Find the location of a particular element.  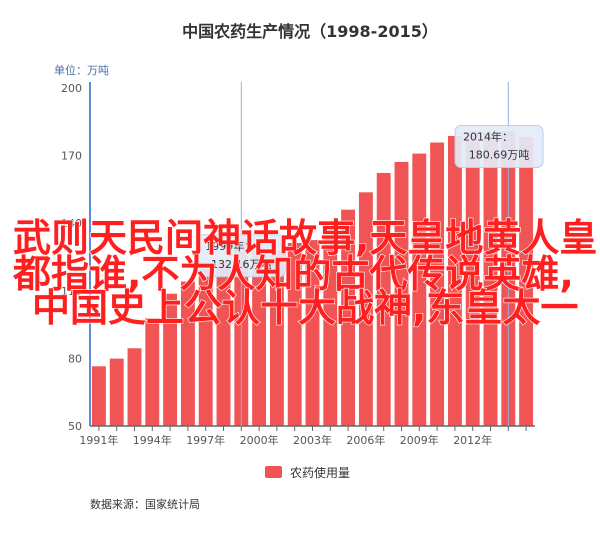

y-tick-label: 140 is located at coordinates (71, 223).